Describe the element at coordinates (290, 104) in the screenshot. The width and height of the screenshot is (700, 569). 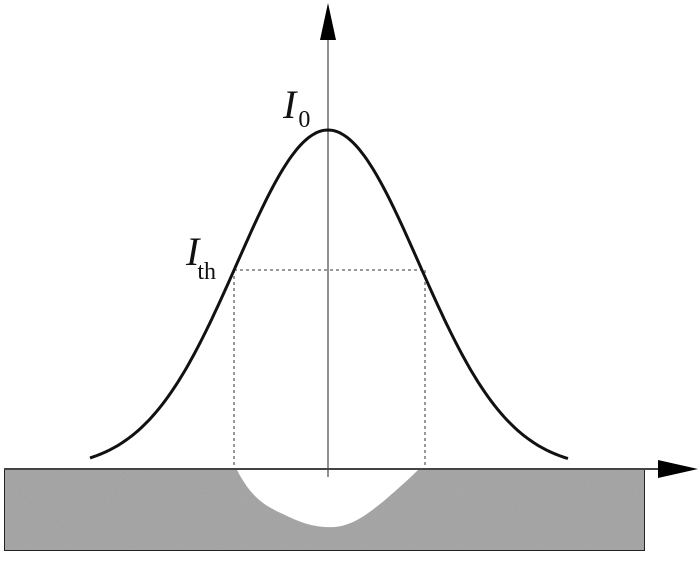
I see `peak-symbol: I` at that location.